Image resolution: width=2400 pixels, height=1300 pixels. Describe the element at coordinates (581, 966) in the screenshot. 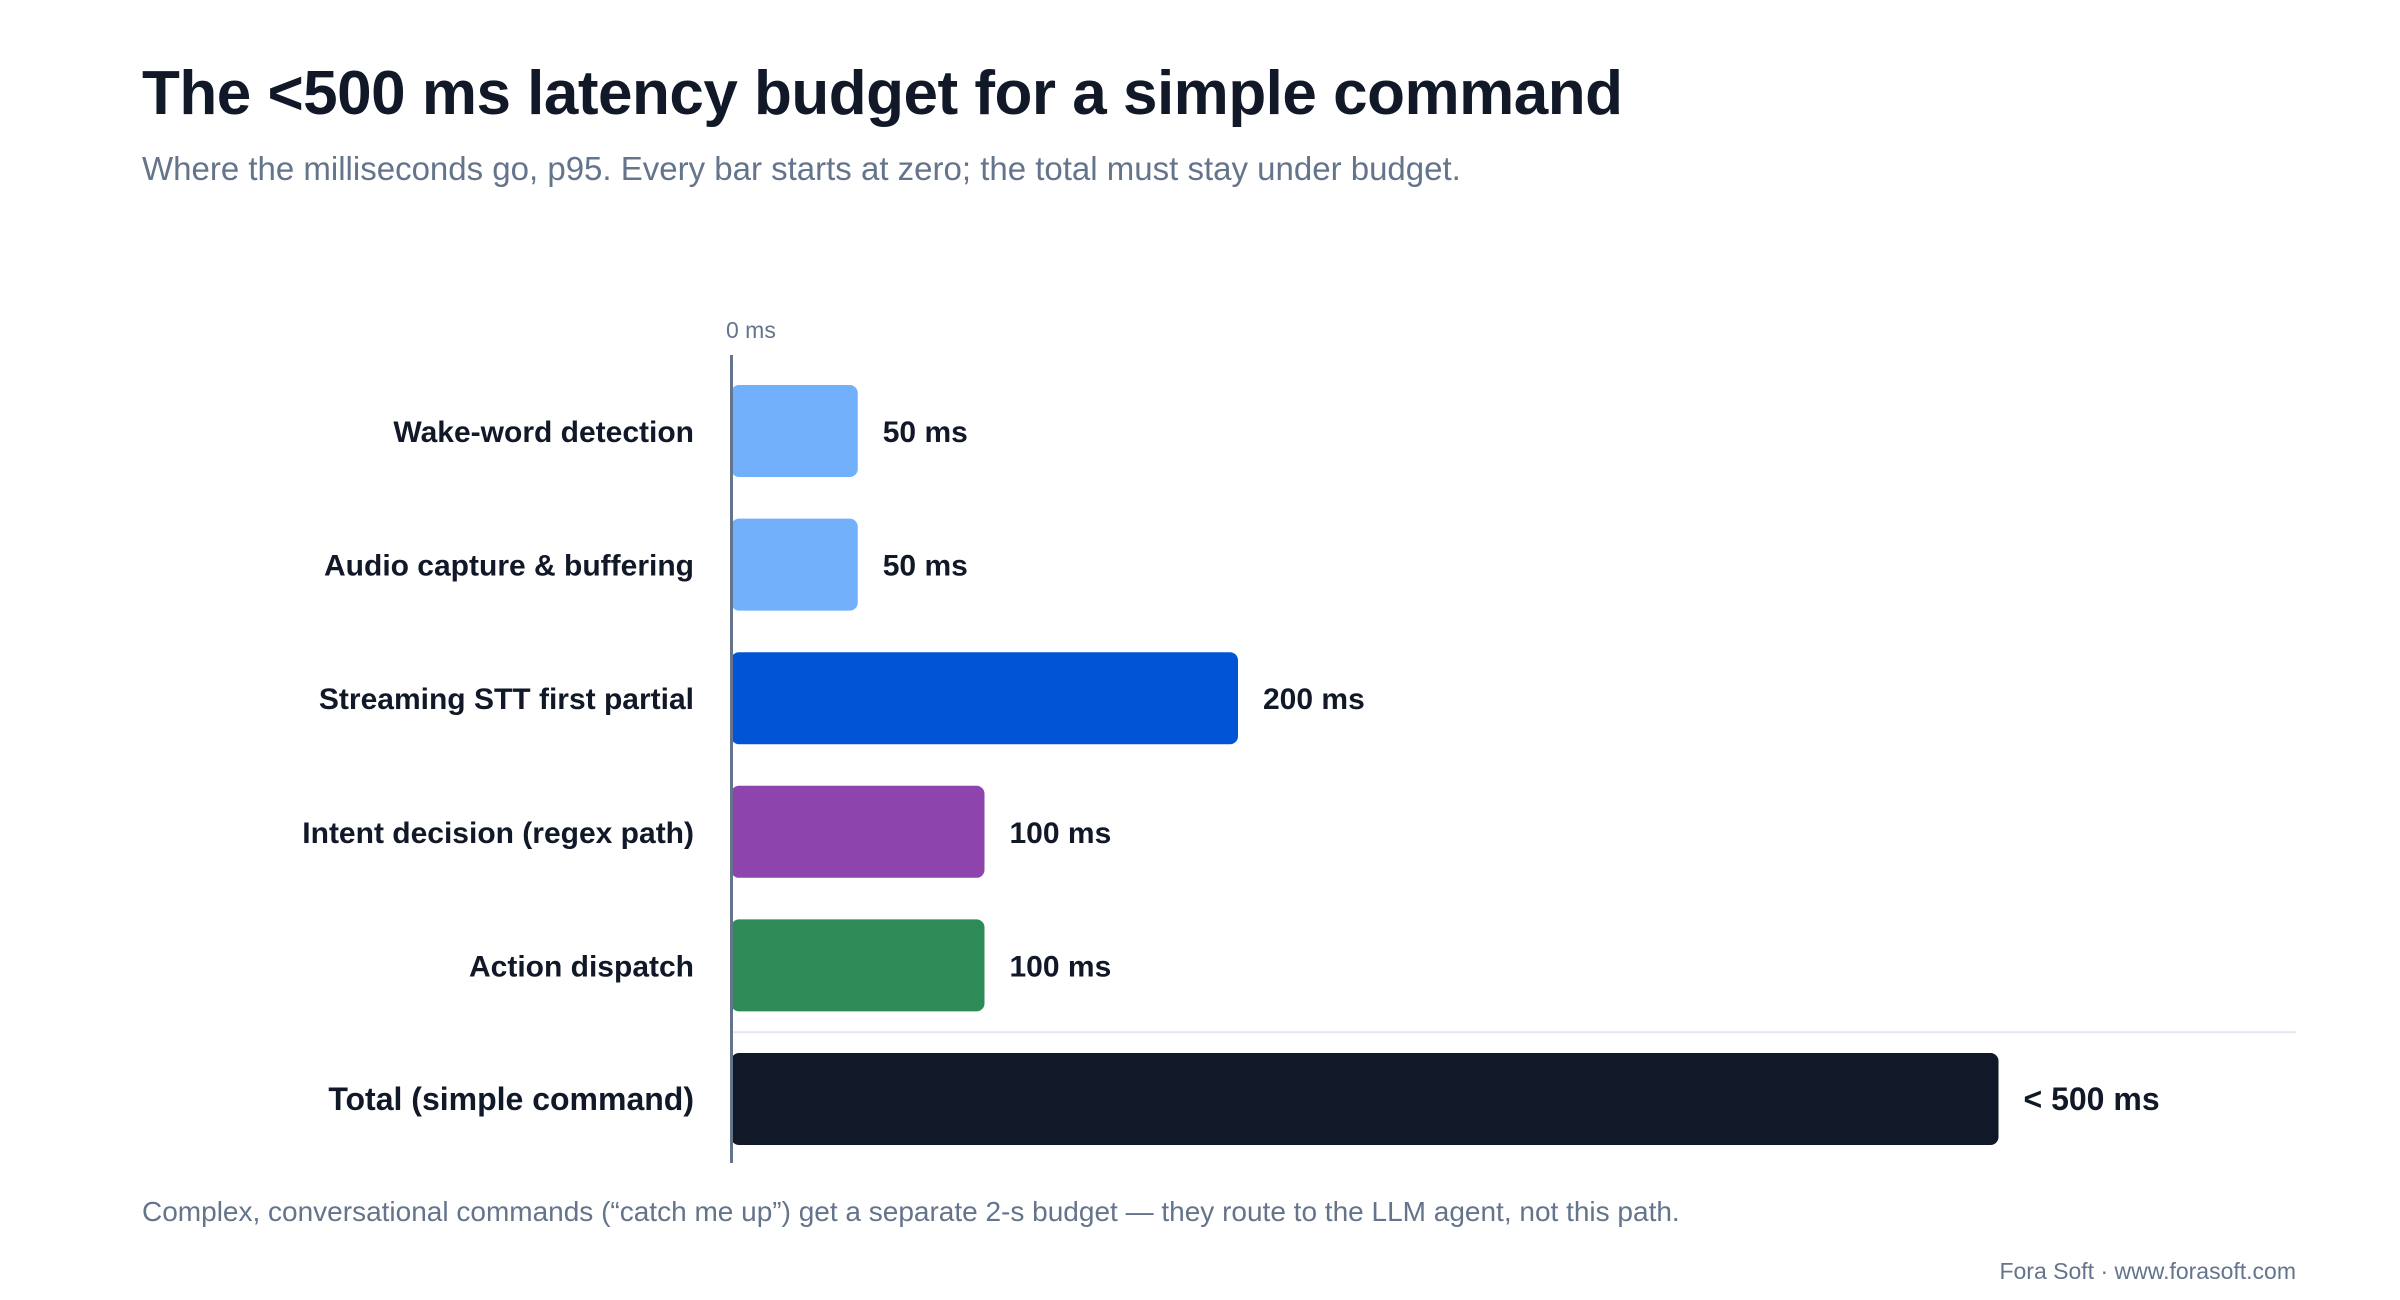

I see `category-label: Action dispatch` at that location.